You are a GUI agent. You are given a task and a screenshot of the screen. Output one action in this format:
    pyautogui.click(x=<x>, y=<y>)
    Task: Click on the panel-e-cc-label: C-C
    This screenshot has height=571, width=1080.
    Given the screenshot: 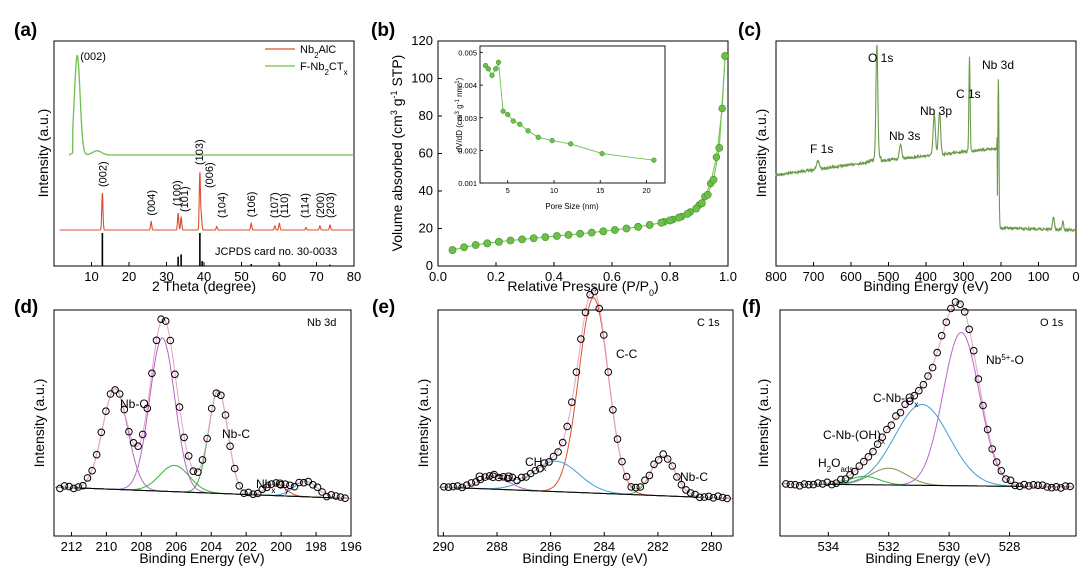 What is the action you would take?
    pyautogui.click(x=627, y=354)
    